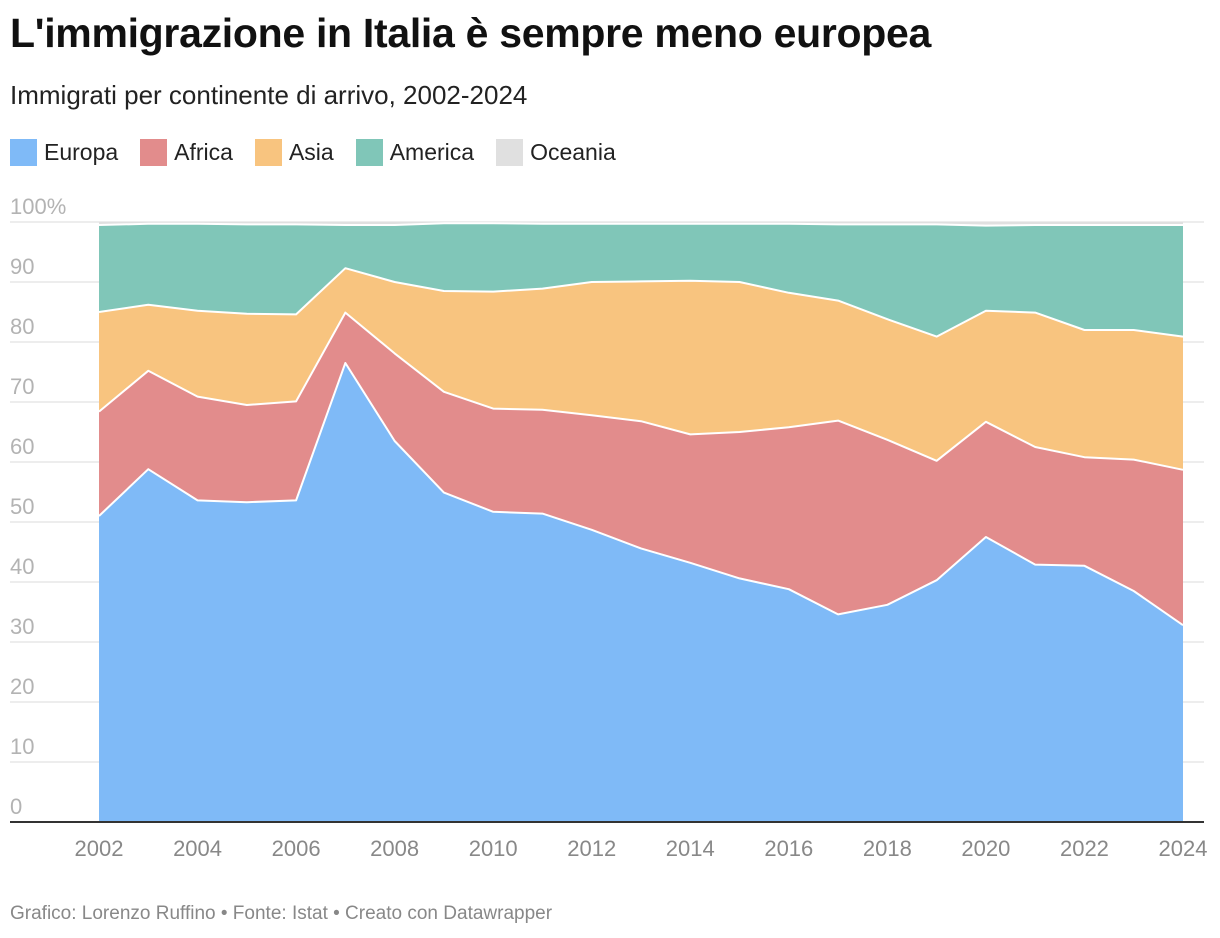 The image size is (1220, 938). What do you see at coordinates (493, 848) in the screenshot?
I see `x-tick-label: 2010` at bounding box center [493, 848].